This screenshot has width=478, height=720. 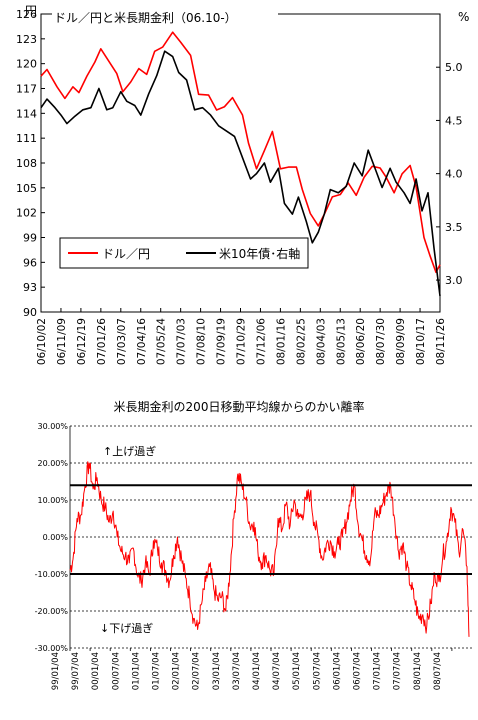 I want to click on left-y-tick-label: 123, so click(x=26, y=39).